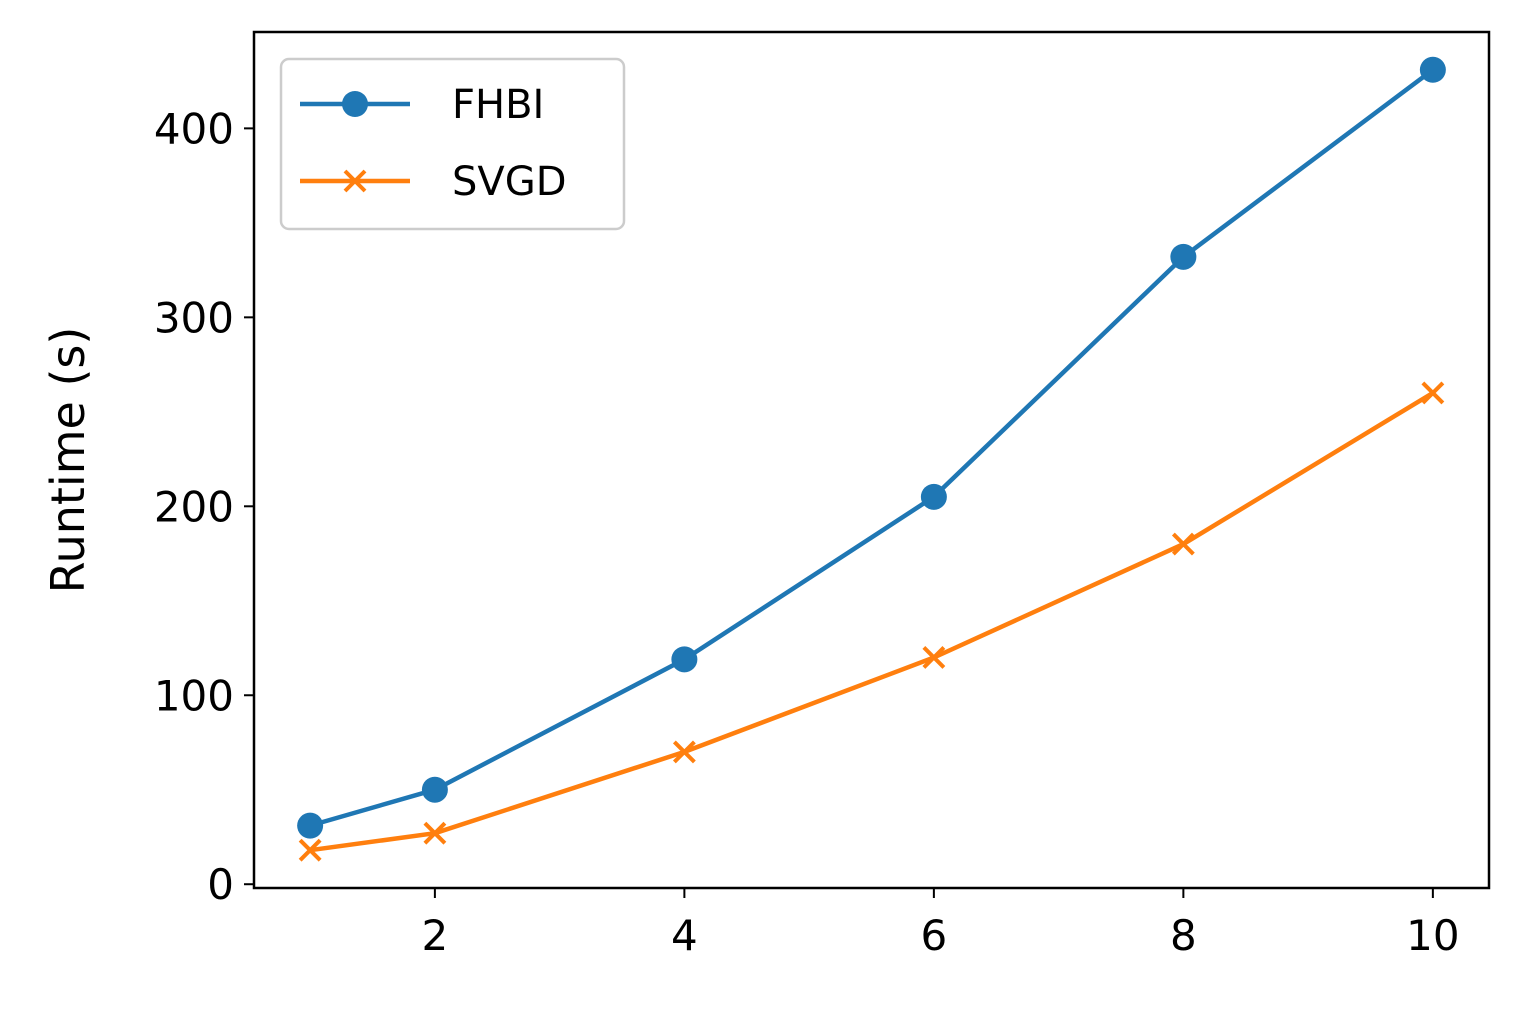  What do you see at coordinates (194, 317) in the screenshot?
I see `y-tick-label: 300` at bounding box center [194, 317].